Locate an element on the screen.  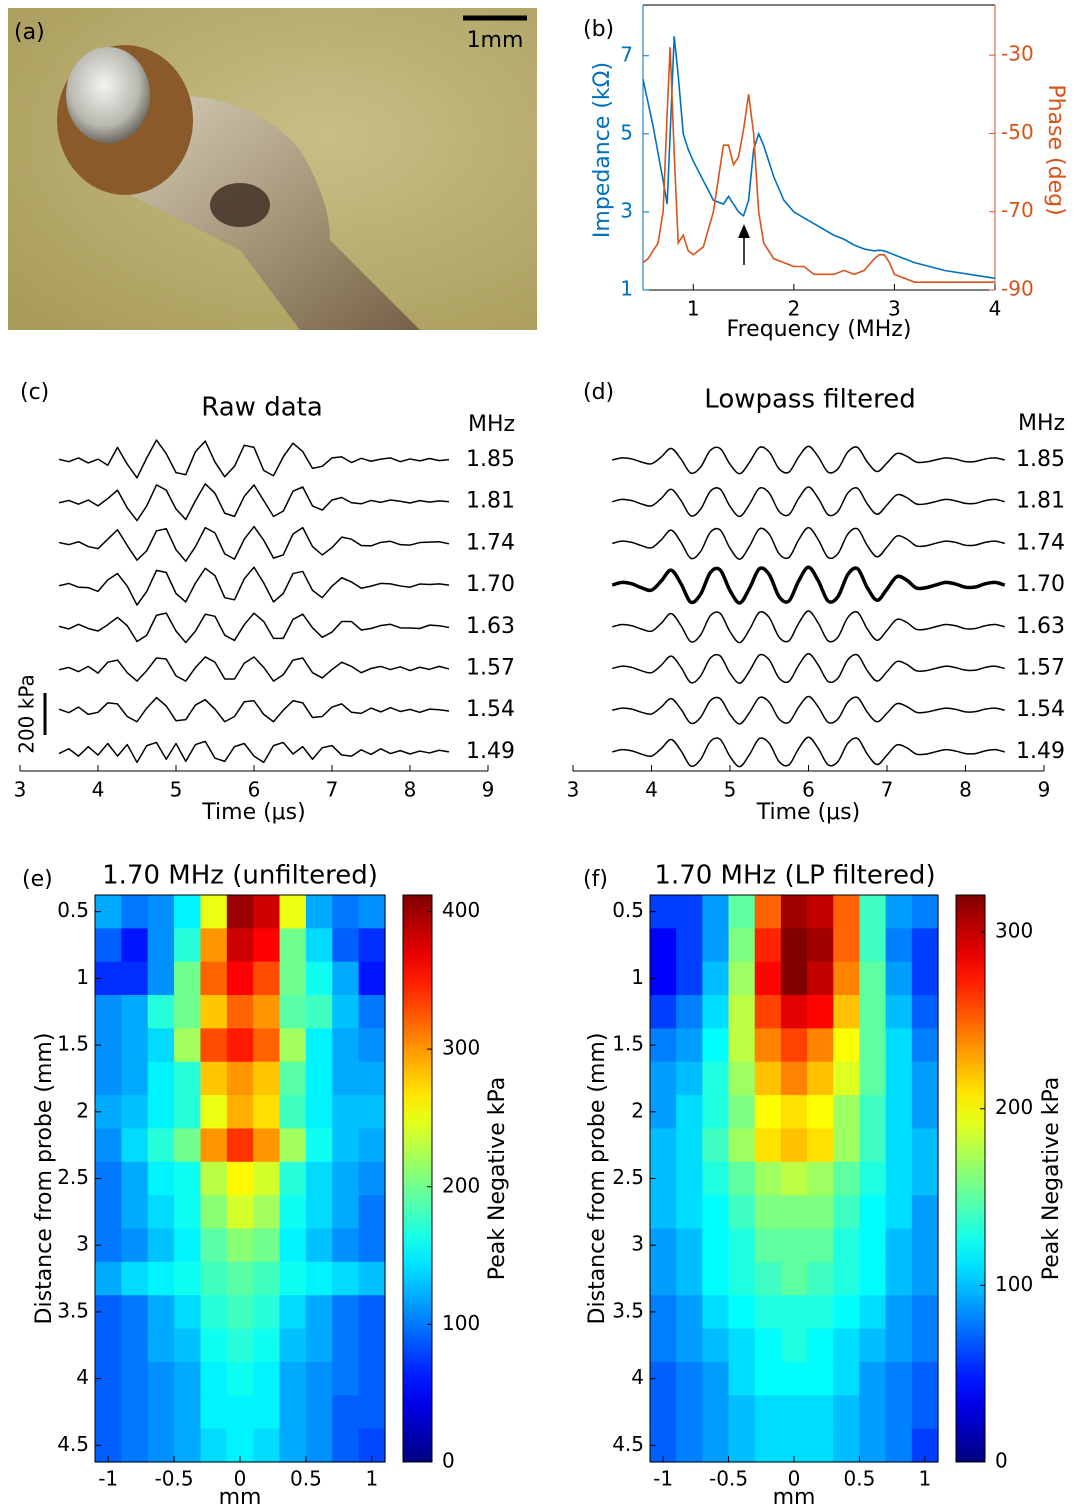
x-tick-label: 0.5 is located at coordinates (306, 1479).